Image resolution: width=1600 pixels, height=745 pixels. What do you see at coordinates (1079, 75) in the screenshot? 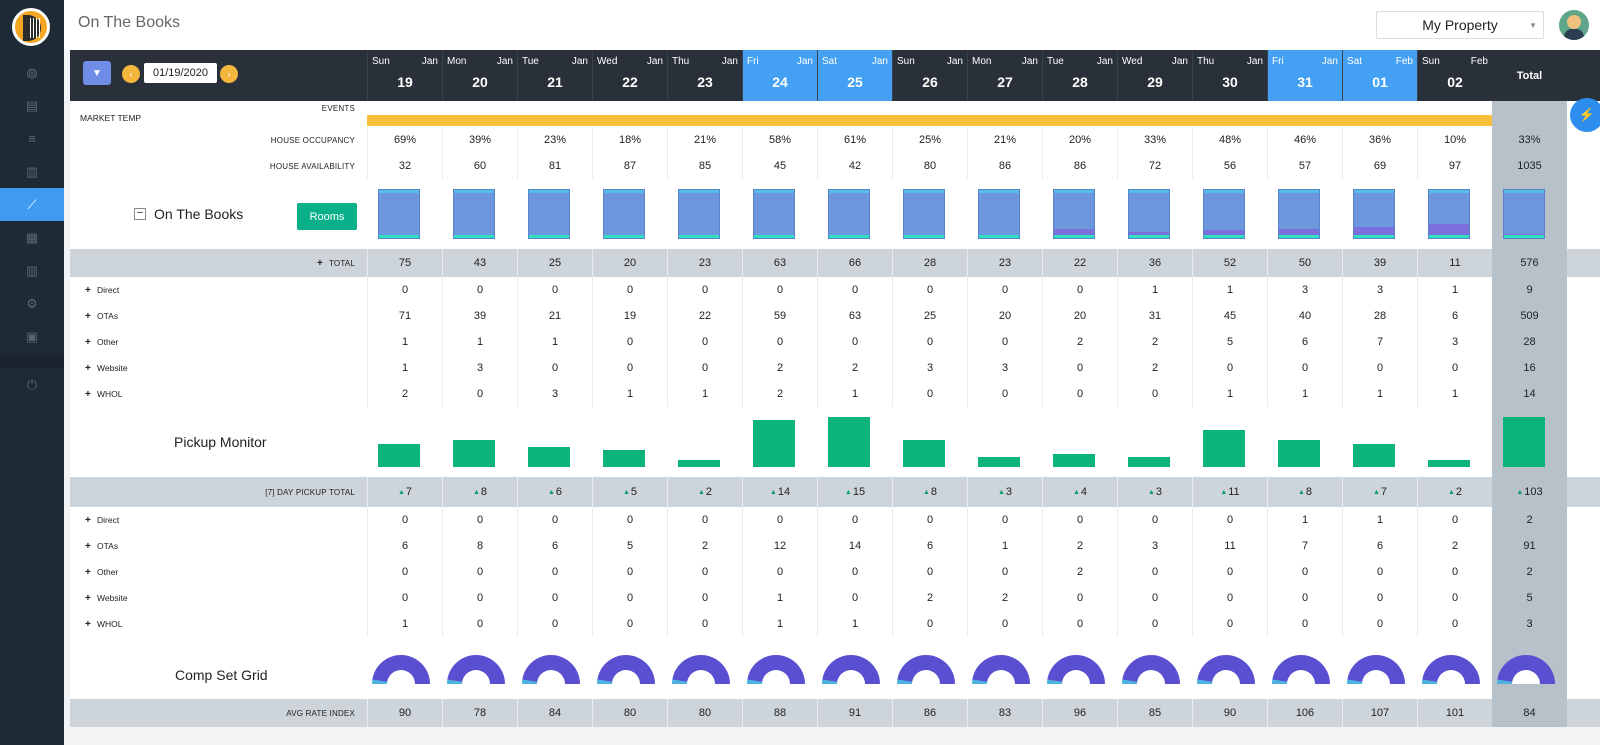
I see `day-header: Tue Jan 28` at bounding box center [1079, 75].